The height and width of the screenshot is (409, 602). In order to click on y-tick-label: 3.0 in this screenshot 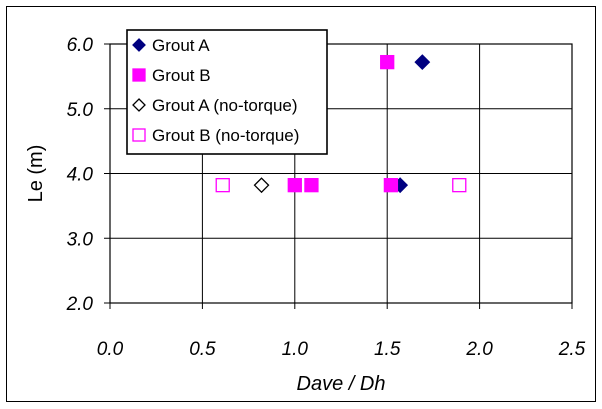, I will do `click(80, 239)`.